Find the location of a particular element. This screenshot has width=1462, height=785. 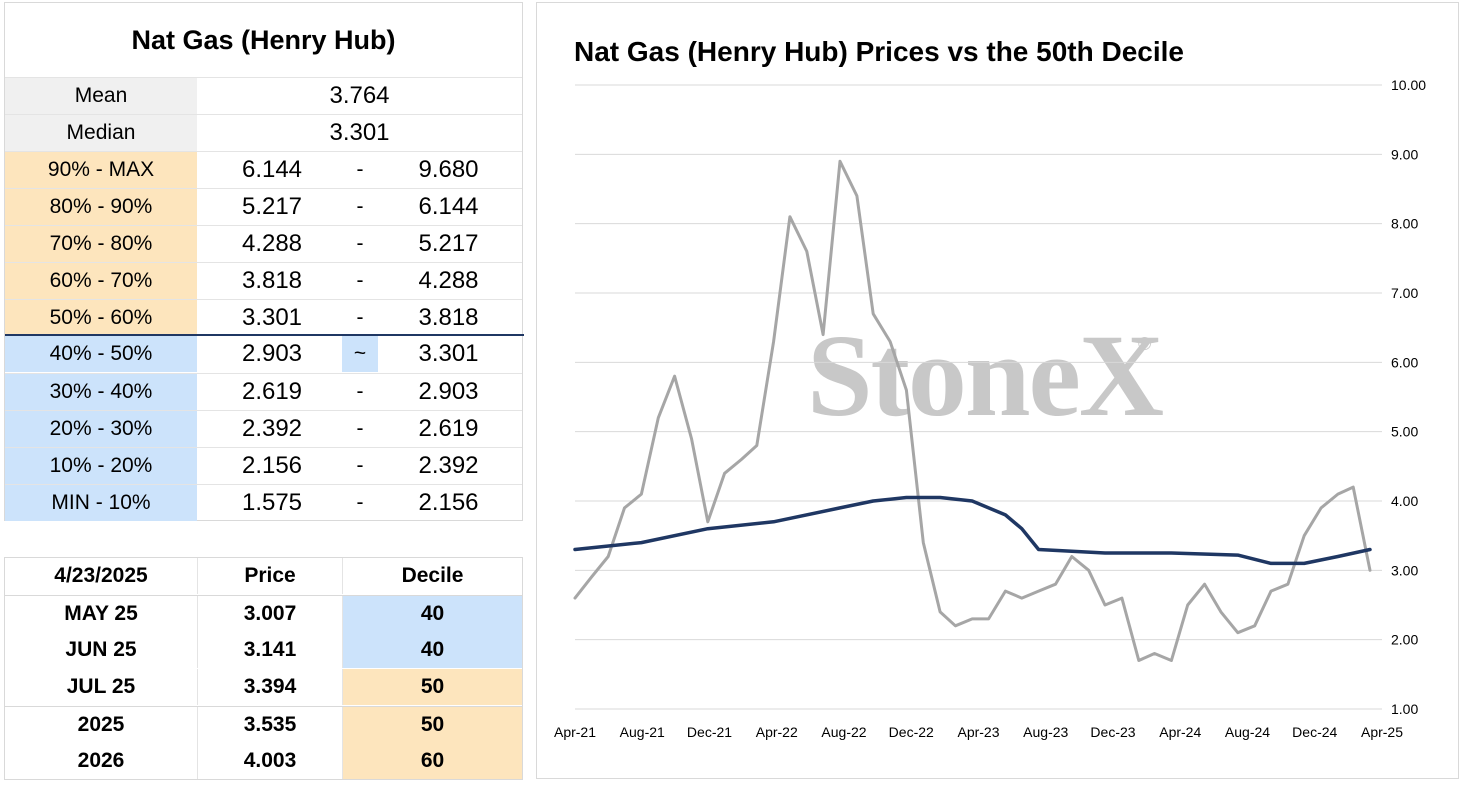

table-row: JUN 25 3.141 40 is located at coordinates (263, 650).